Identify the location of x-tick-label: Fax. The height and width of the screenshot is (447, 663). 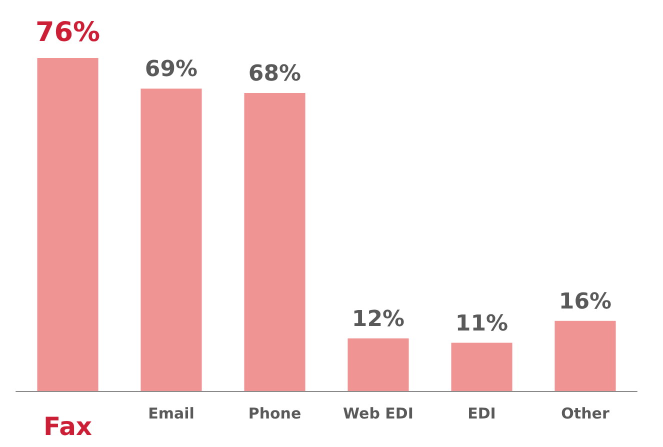
(67, 426).